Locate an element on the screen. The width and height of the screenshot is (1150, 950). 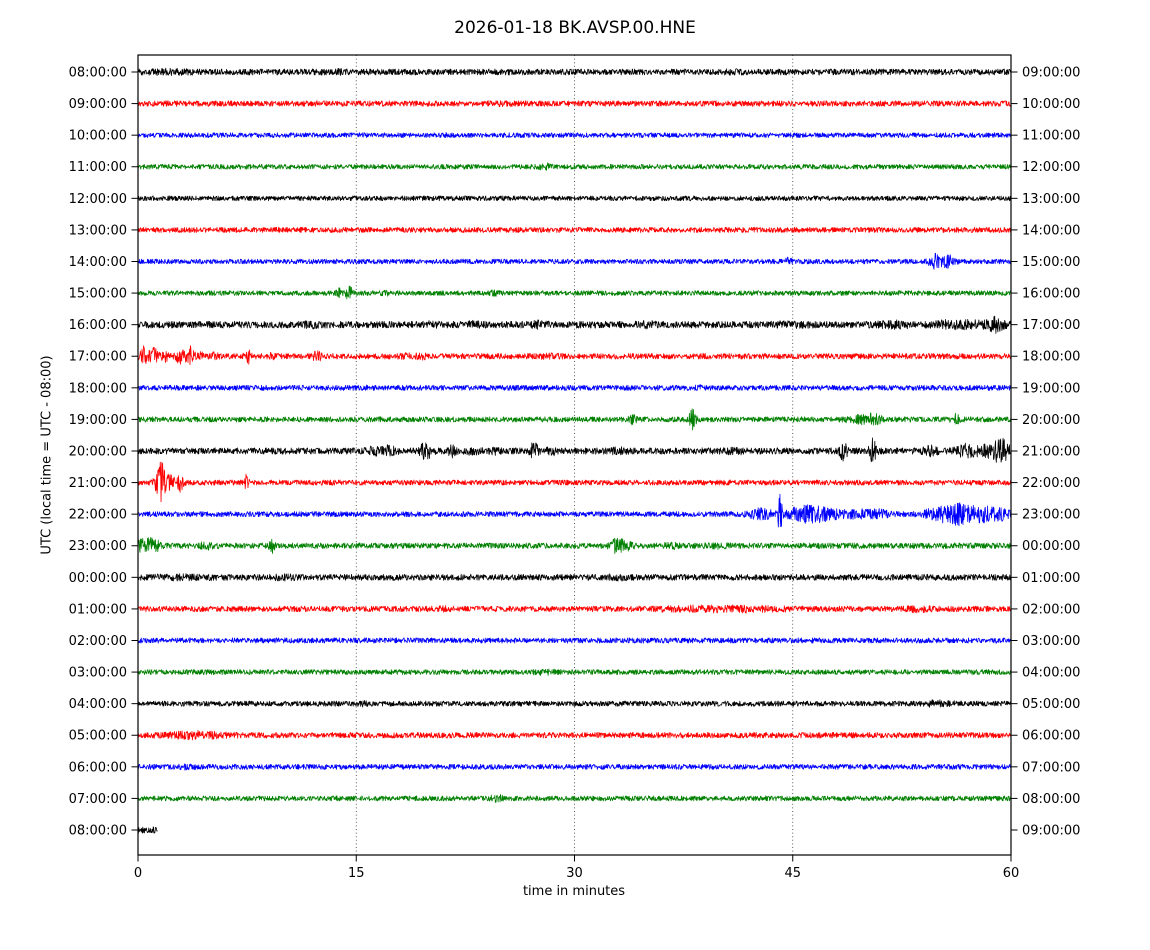
left-axis-tick-label: 09:00:00 is located at coordinates (98, 104).